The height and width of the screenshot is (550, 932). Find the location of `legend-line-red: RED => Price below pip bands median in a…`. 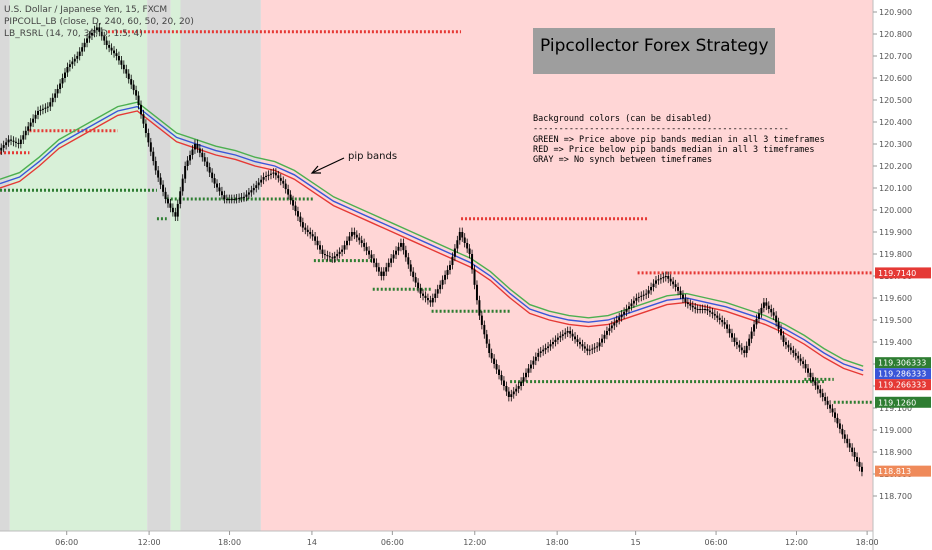

legend-line-red: RED => Price below pip bands median in a… is located at coordinates (673, 150).